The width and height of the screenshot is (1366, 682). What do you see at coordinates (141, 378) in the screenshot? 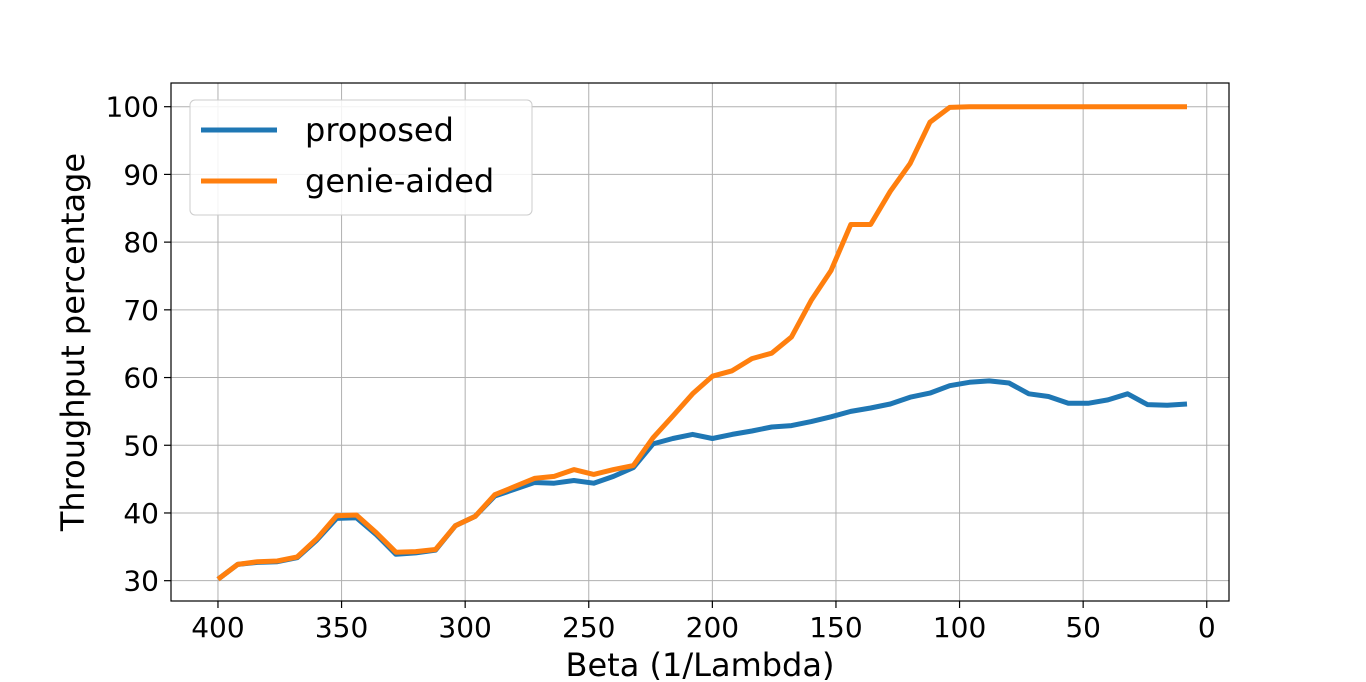
I see `y-tick-label: 60` at bounding box center [141, 378].